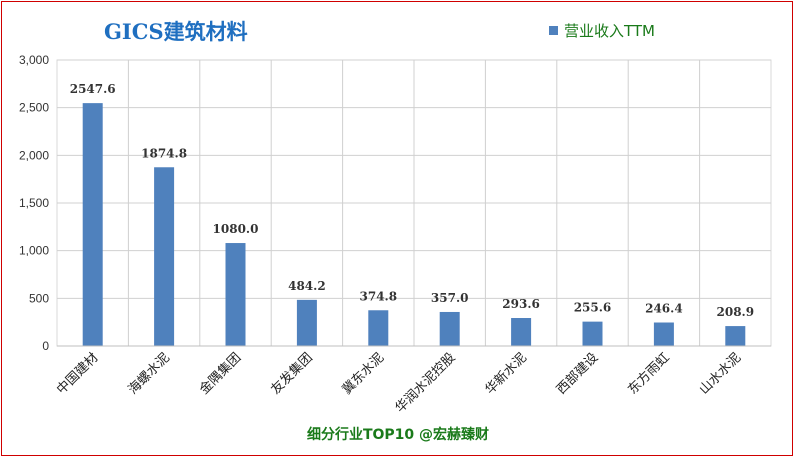  Describe the element at coordinates (379, 296) in the screenshot. I see `data-label: 374.8` at that location.